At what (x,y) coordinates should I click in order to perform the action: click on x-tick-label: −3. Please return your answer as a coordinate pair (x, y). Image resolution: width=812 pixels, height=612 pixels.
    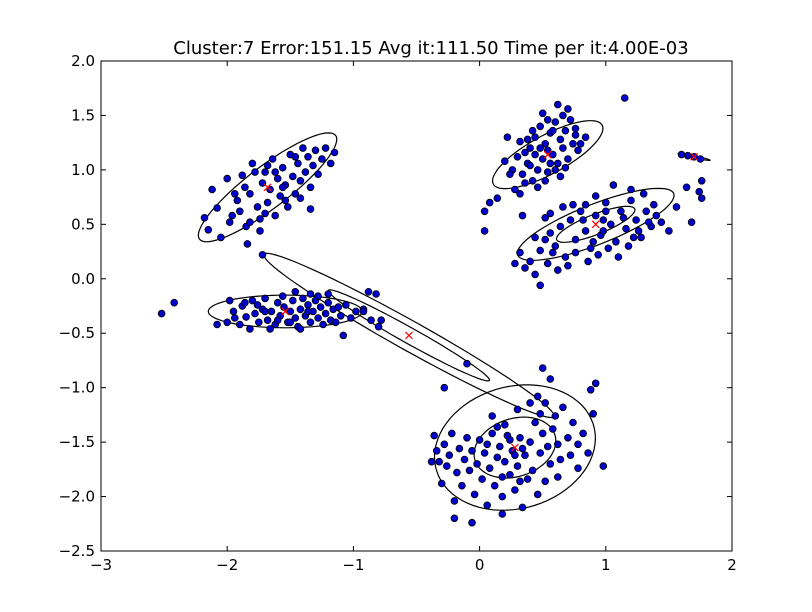
    Looking at the image, I should click on (101, 565).